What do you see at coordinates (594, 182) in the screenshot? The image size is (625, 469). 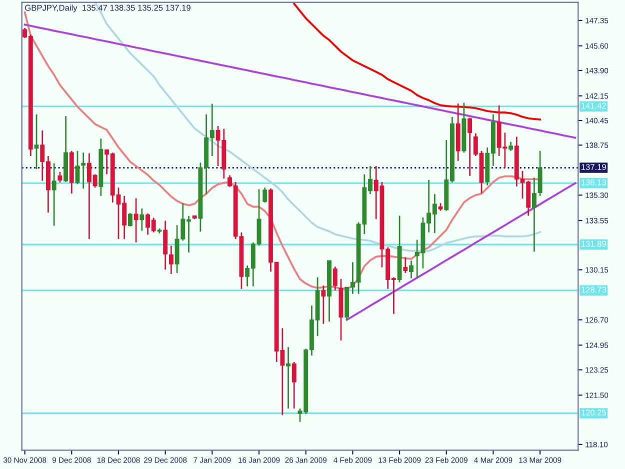 I see `ref-line-label: 136.13` at bounding box center [594, 182].